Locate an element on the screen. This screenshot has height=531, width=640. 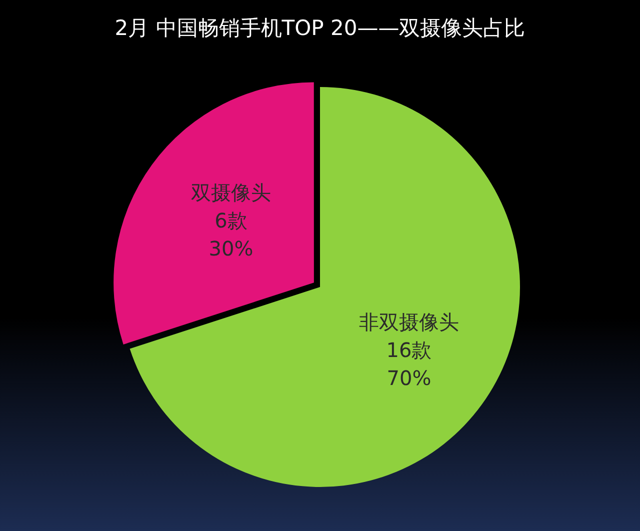
slice-label: 双摄像头 6款 is located at coordinates (231, 206).